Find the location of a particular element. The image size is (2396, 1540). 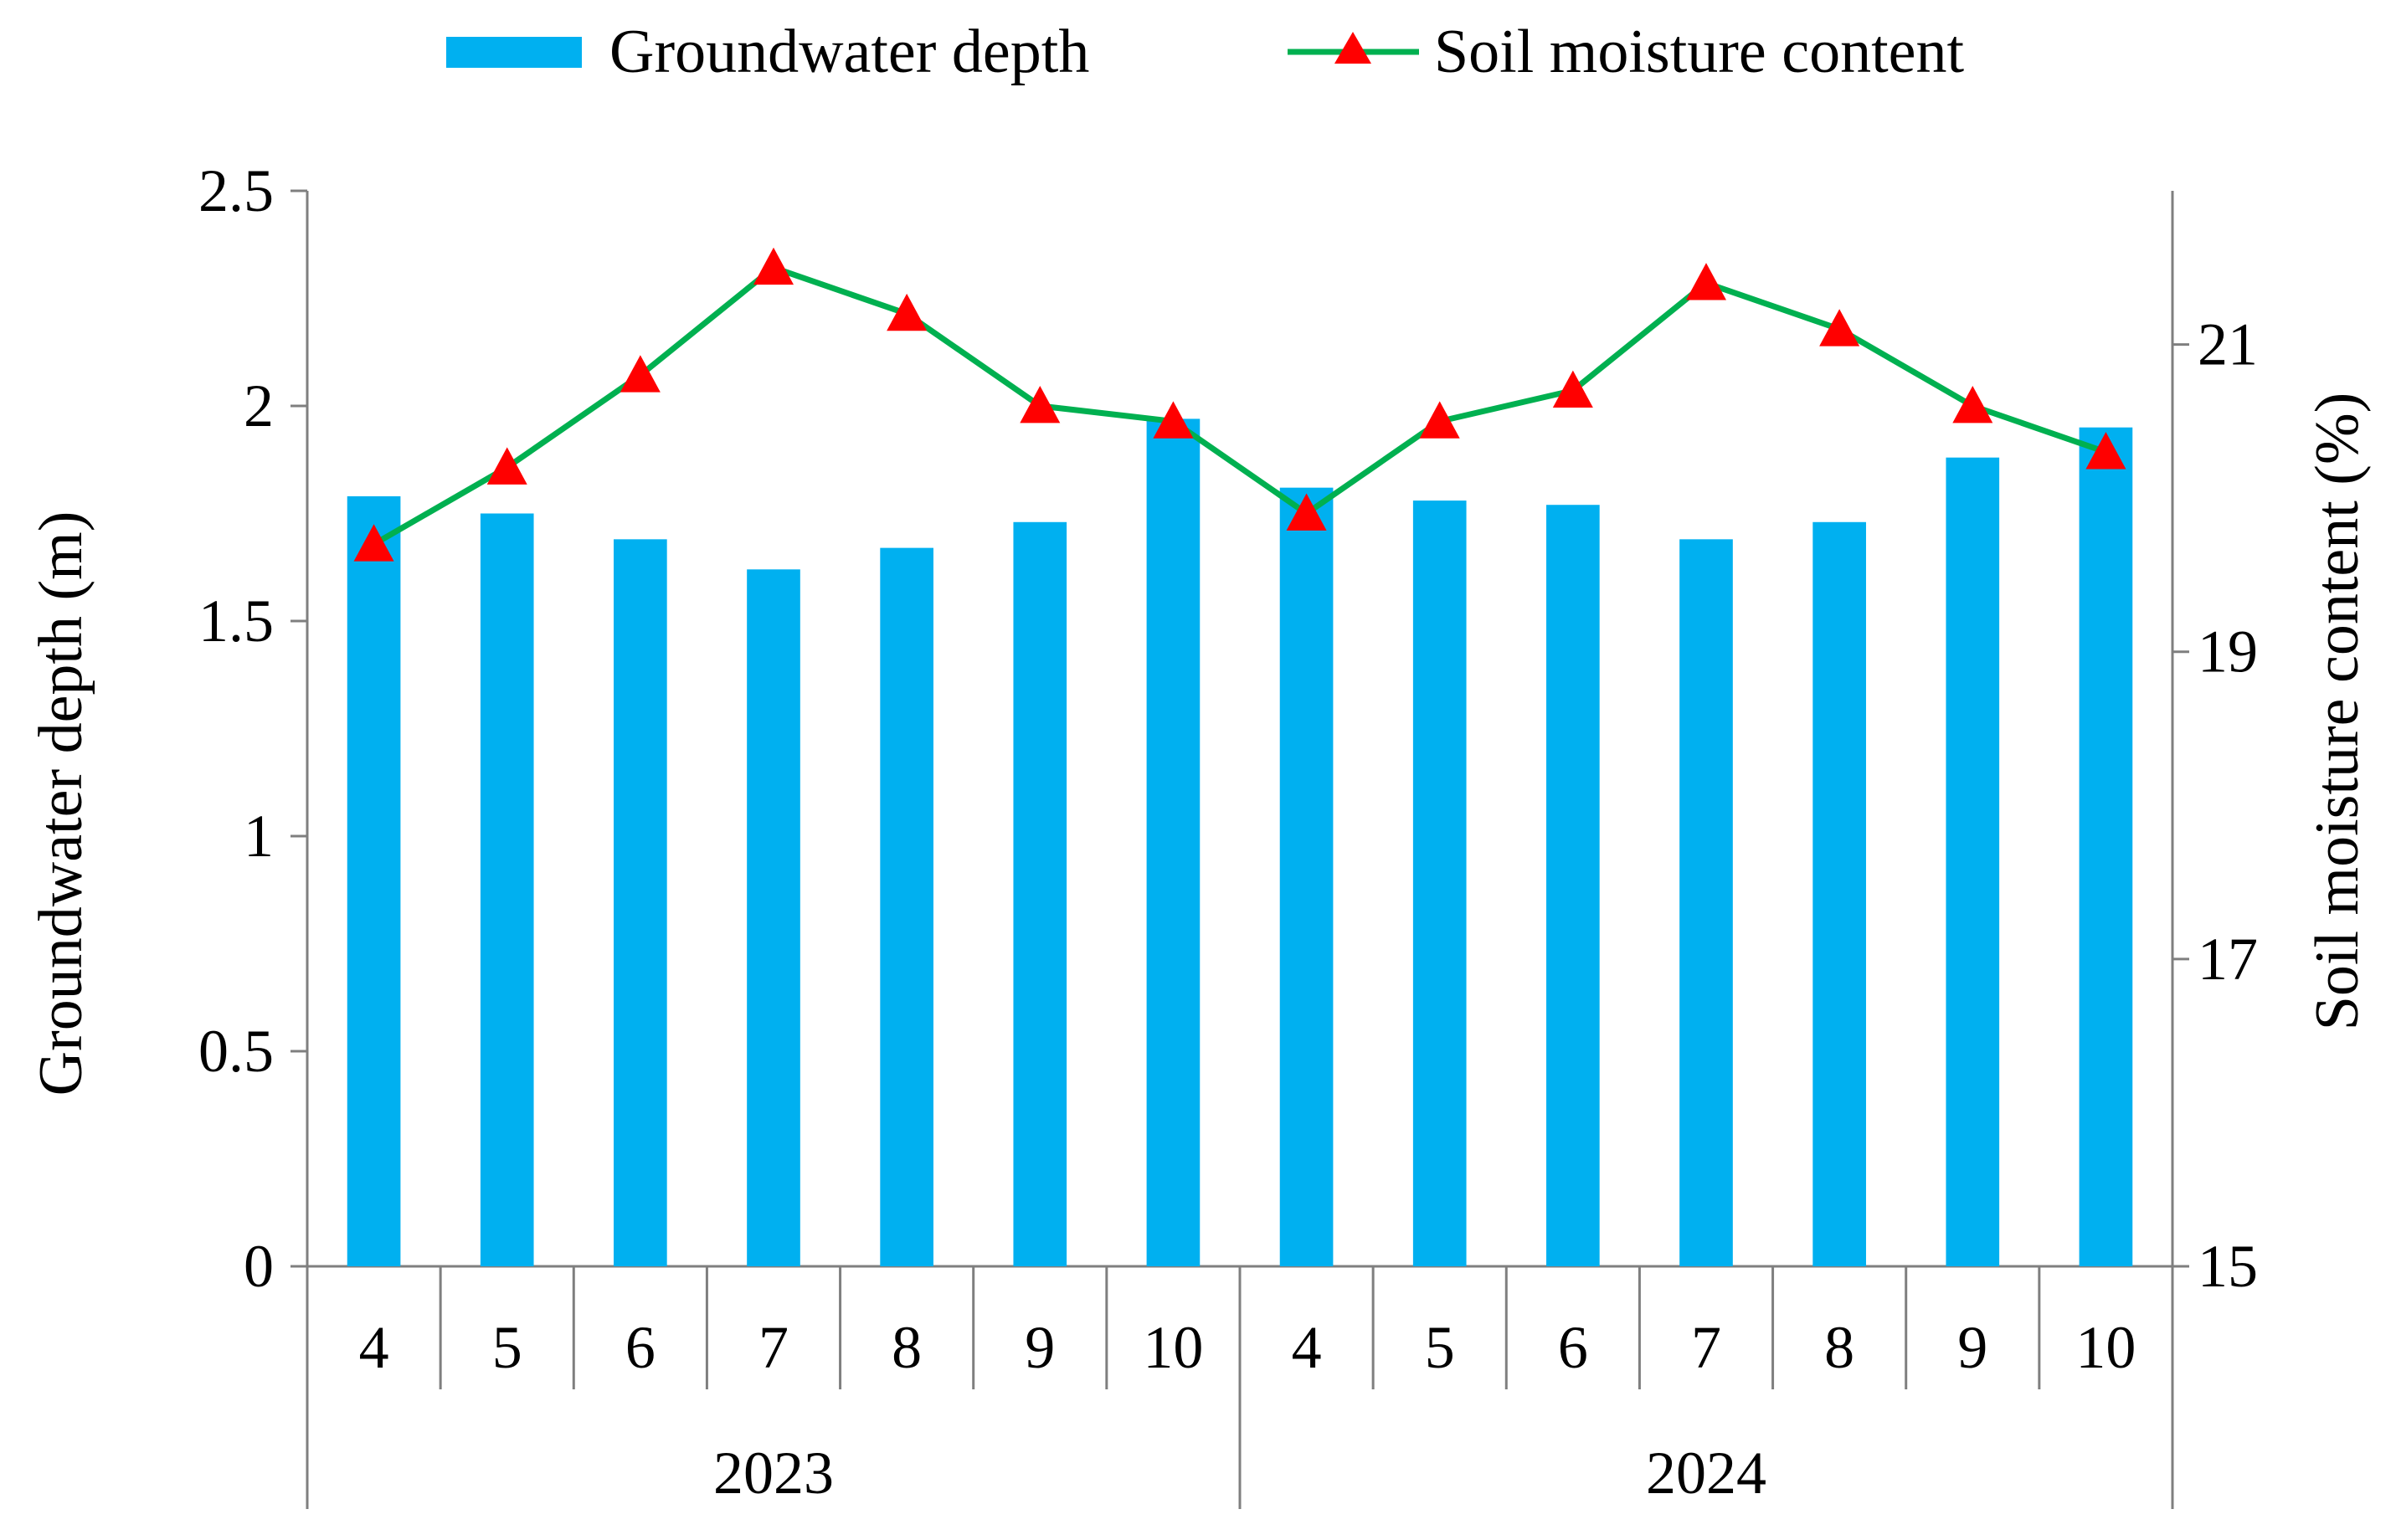

legend-label-soil-moisture-content: Soil moisture content is located at coordinates (1699, 52).